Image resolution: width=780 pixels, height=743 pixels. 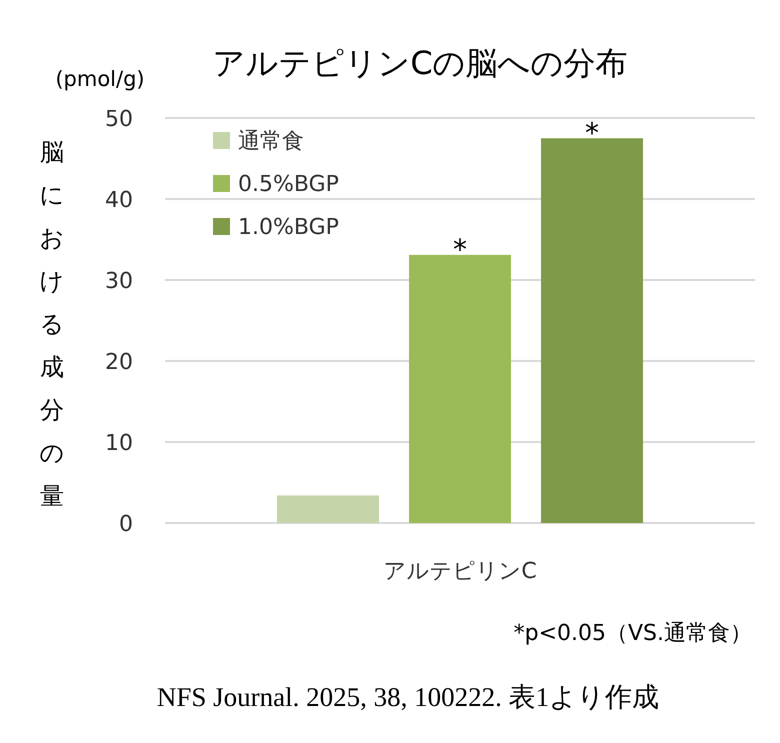 What do you see at coordinates (288, 184) in the screenshot?
I see `legend-label: 0.5%BGP` at bounding box center [288, 184].